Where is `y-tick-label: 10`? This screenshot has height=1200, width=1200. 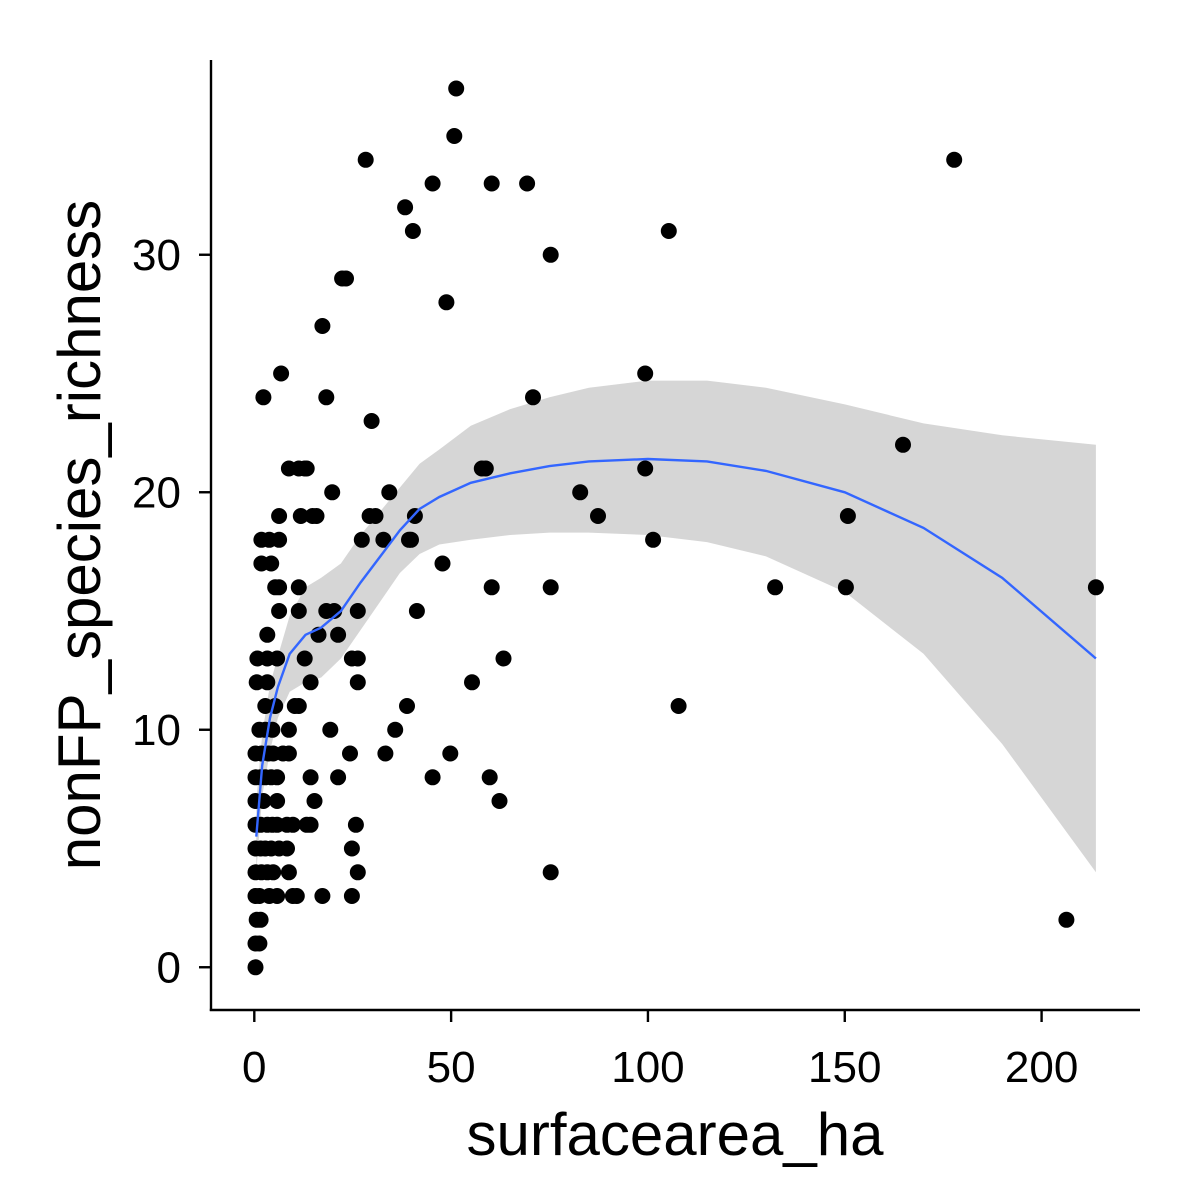
y-tick-label: 10 is located at coordinates (156, 730).